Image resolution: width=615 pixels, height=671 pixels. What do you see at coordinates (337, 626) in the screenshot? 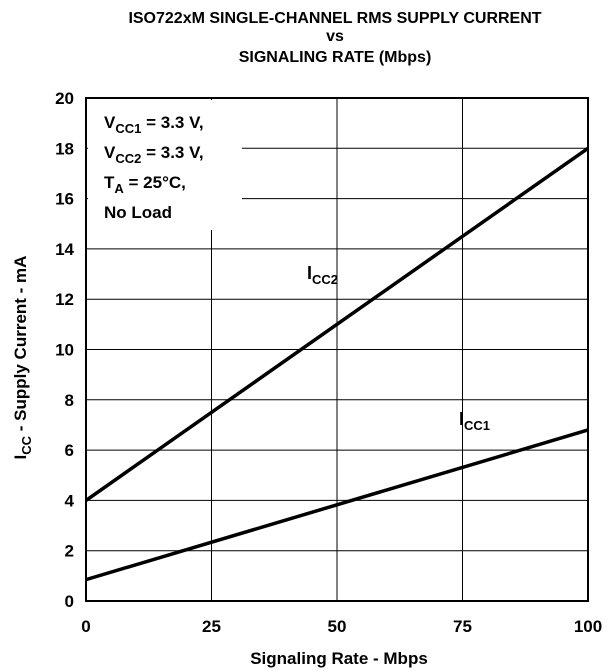
I see `x-tick-label: 50` at bounding box center [337, 626].